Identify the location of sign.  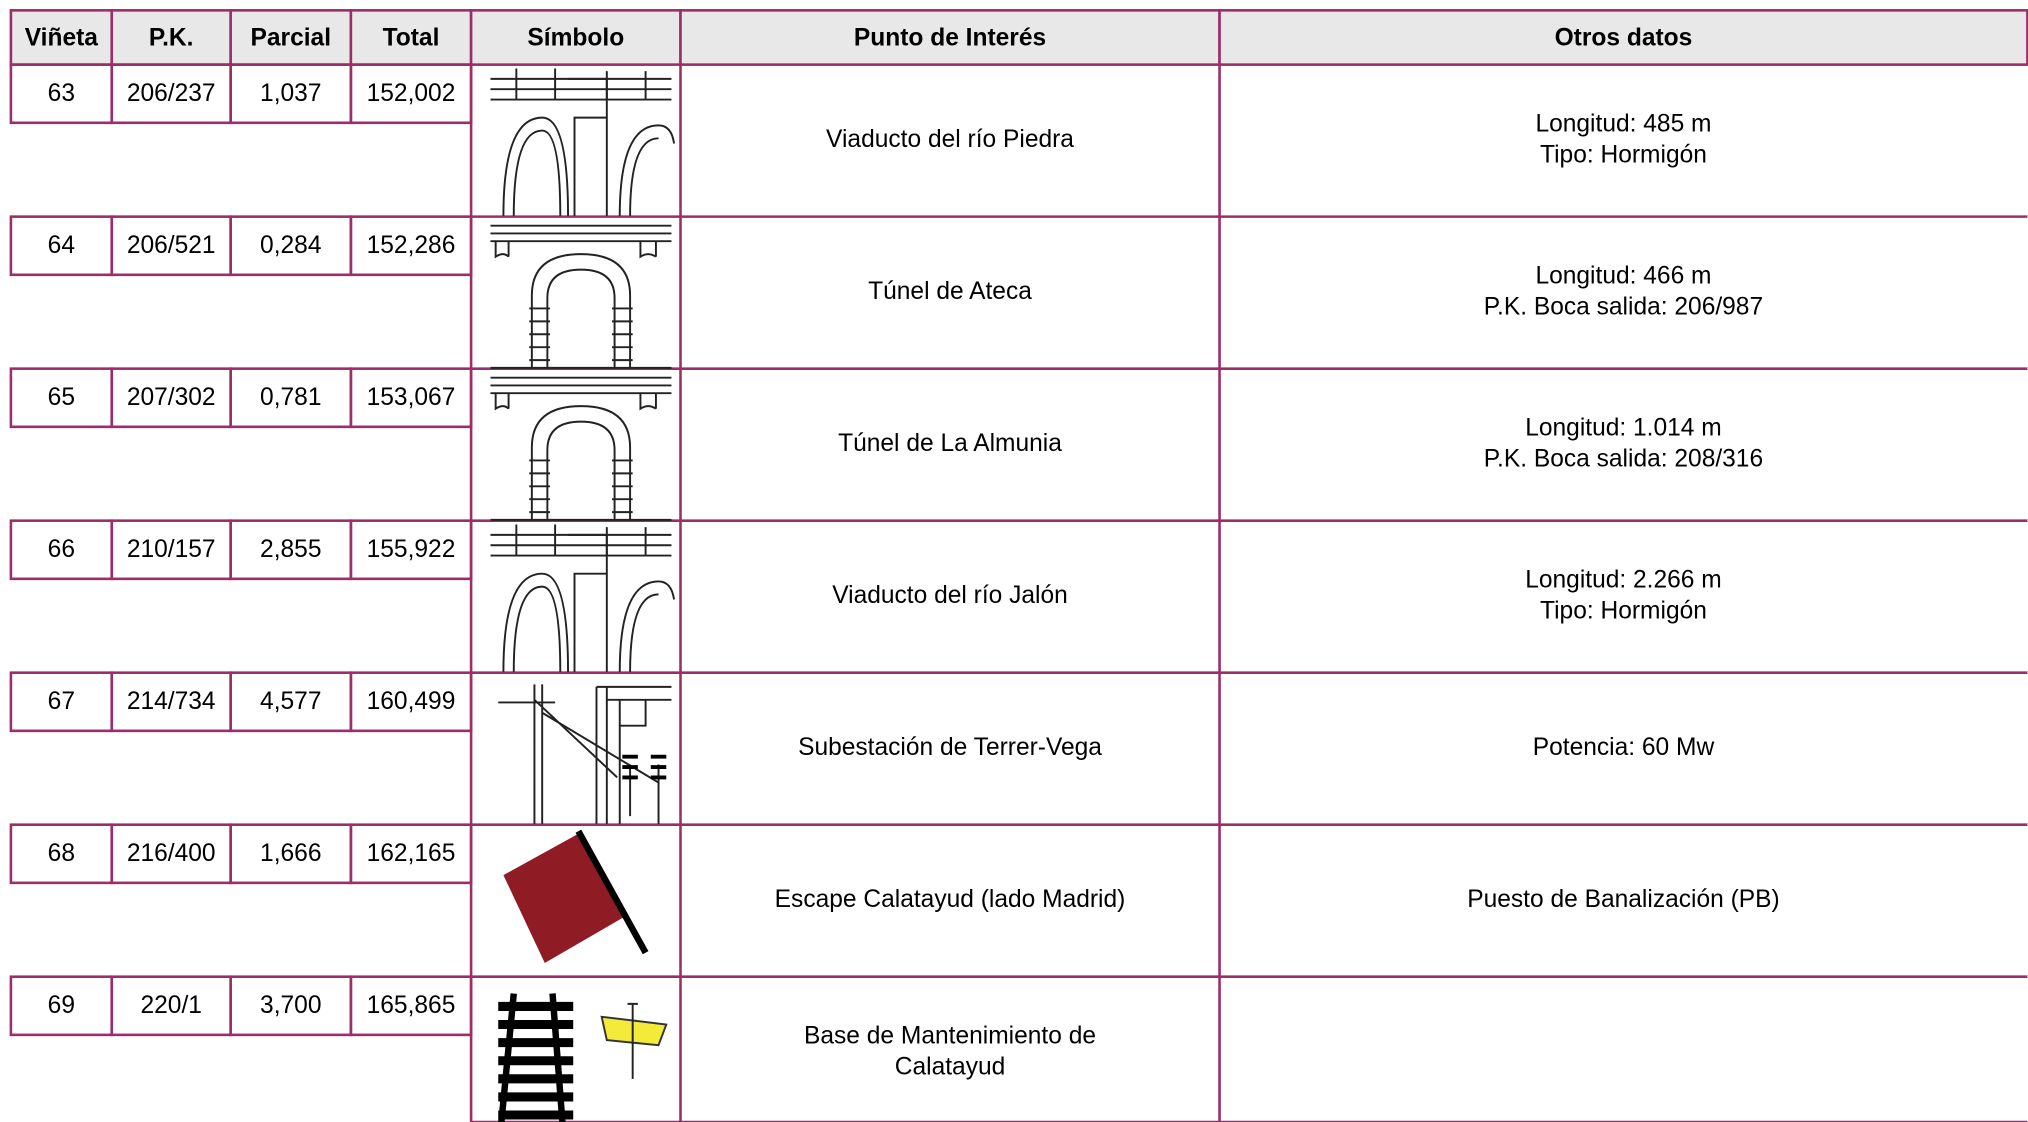
(634, 1031).